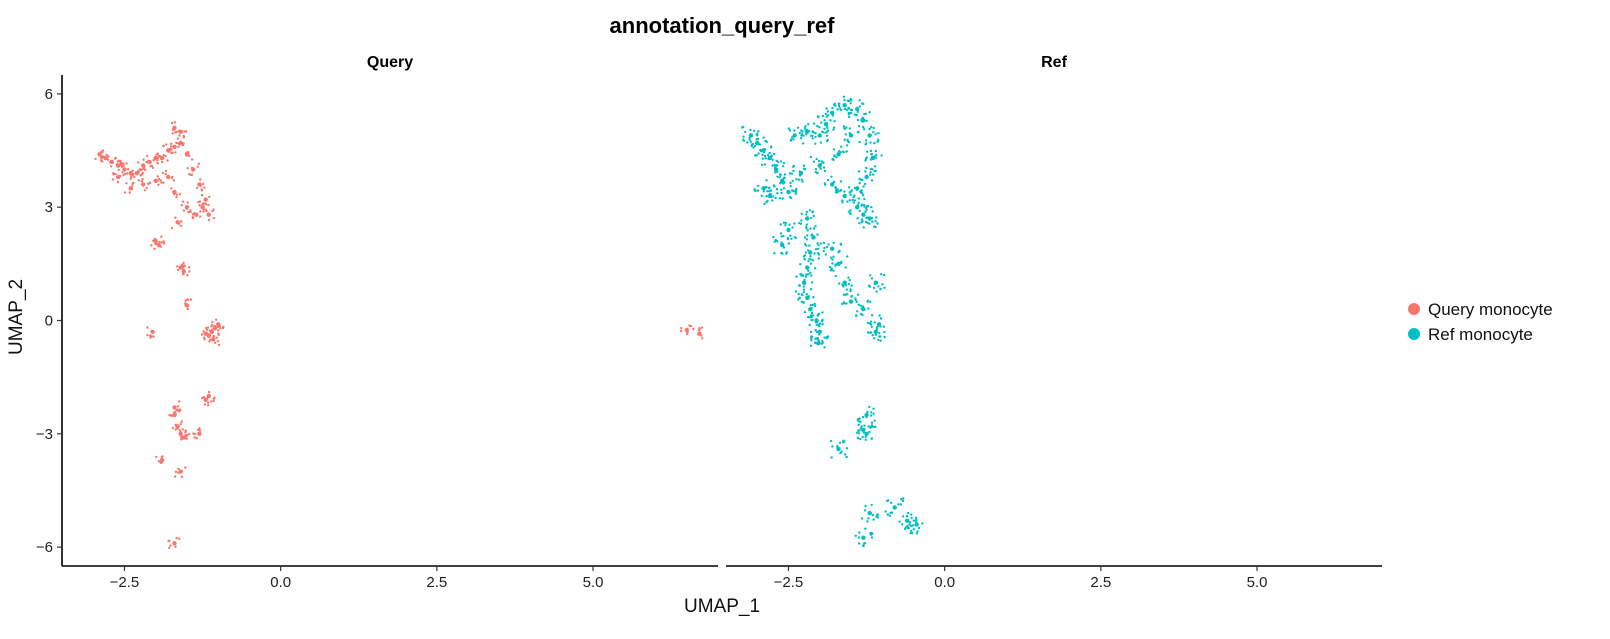 The height and width of the screenshot is (639, 1610). What do you see at coordinates (1480, 322) in the screenshot?
I see `legend: Query monocyte Ref monocyte` at bounding box center [1480, 322].